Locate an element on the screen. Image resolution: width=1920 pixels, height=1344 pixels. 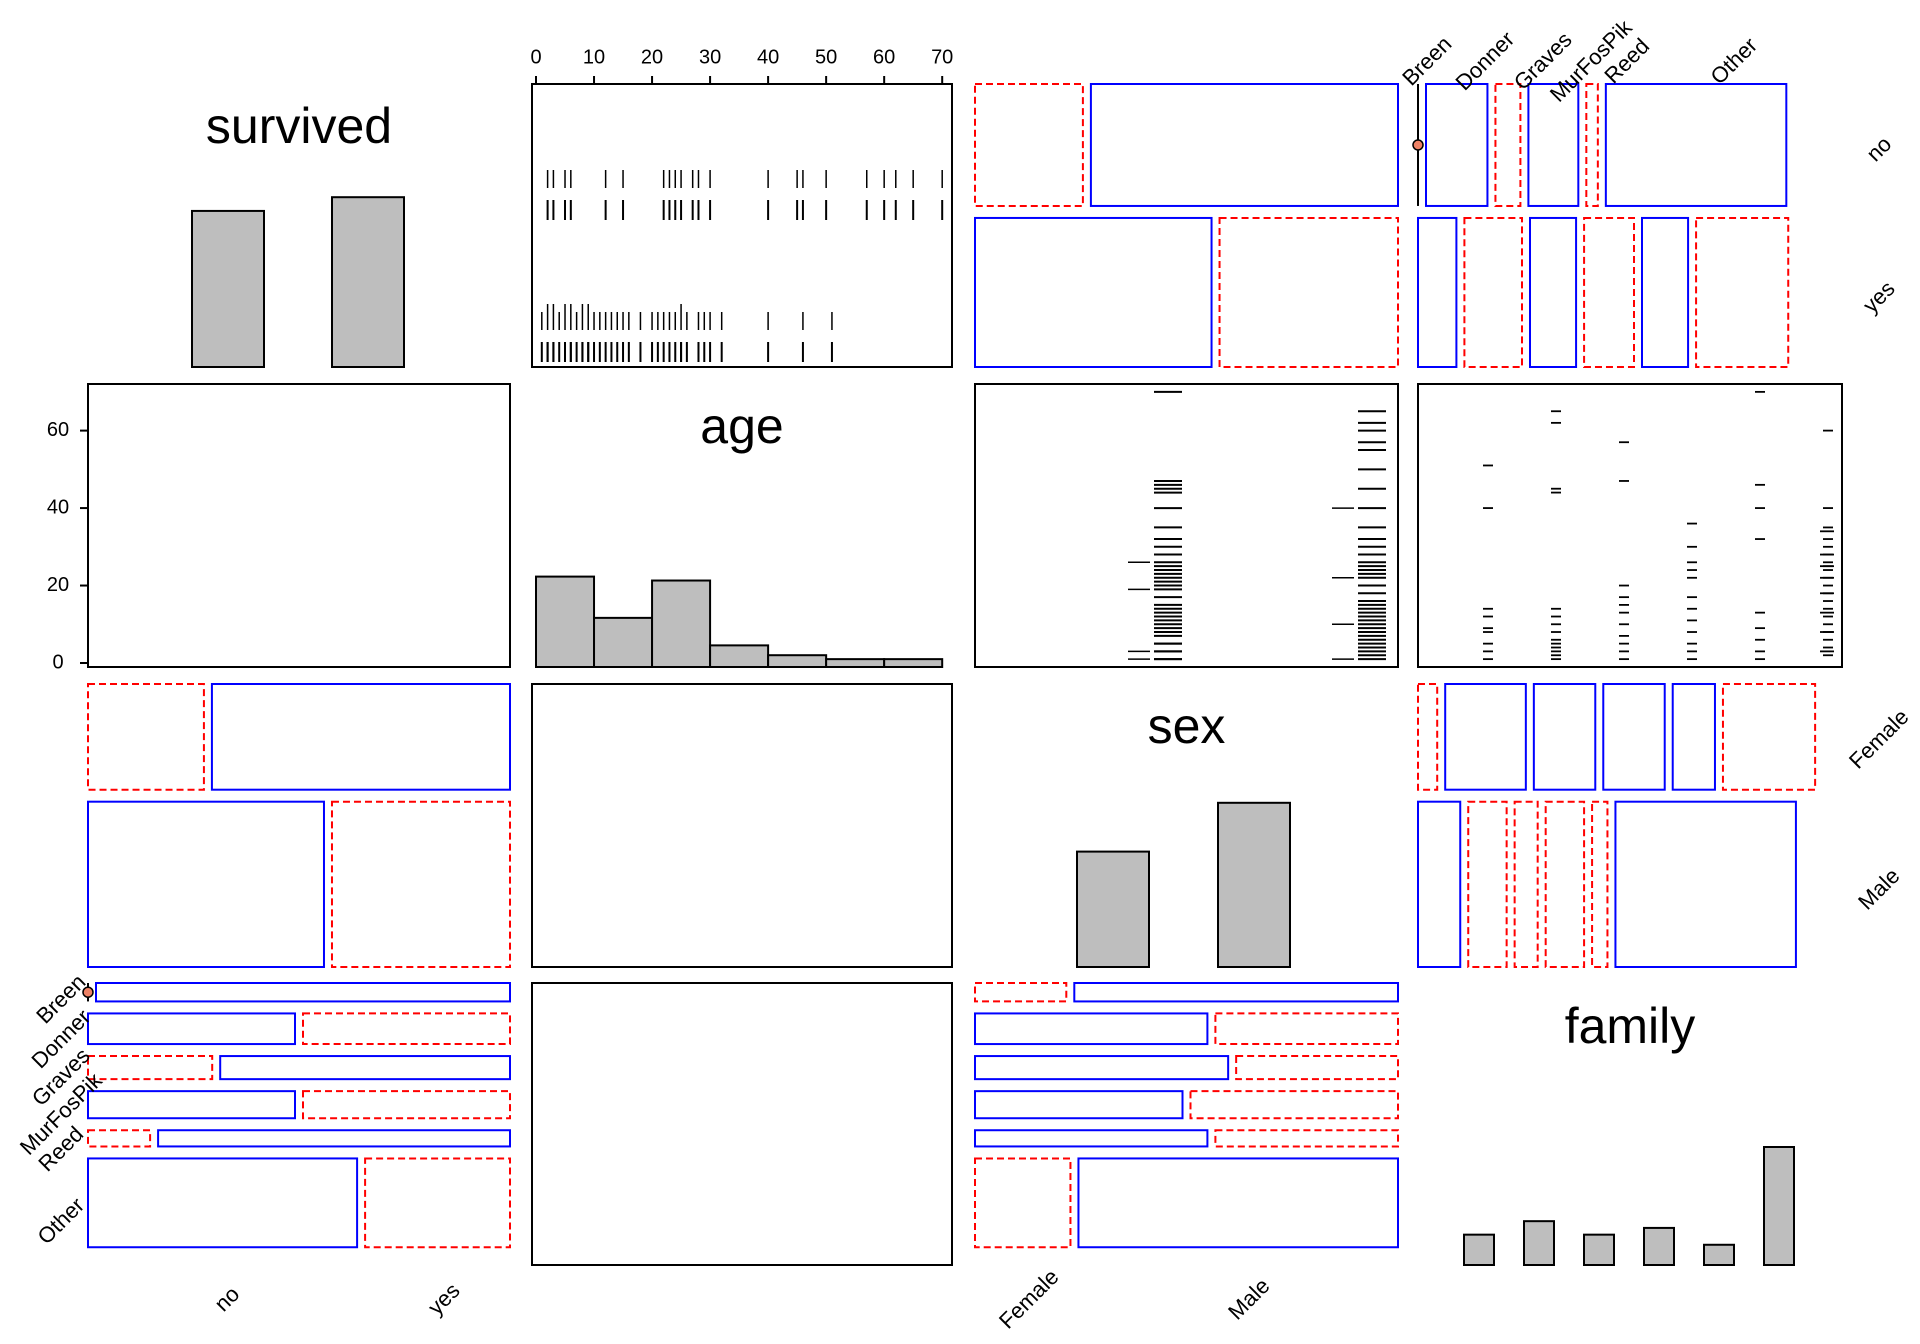
bar-family-Reed is located at coordinates (1719, 1255).